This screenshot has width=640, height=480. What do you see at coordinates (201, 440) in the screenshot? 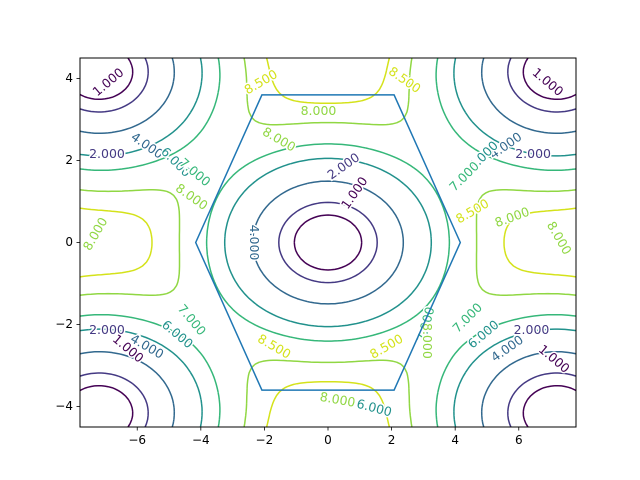
I see `x-tick-label: −4` at bounding box center [201, 440].